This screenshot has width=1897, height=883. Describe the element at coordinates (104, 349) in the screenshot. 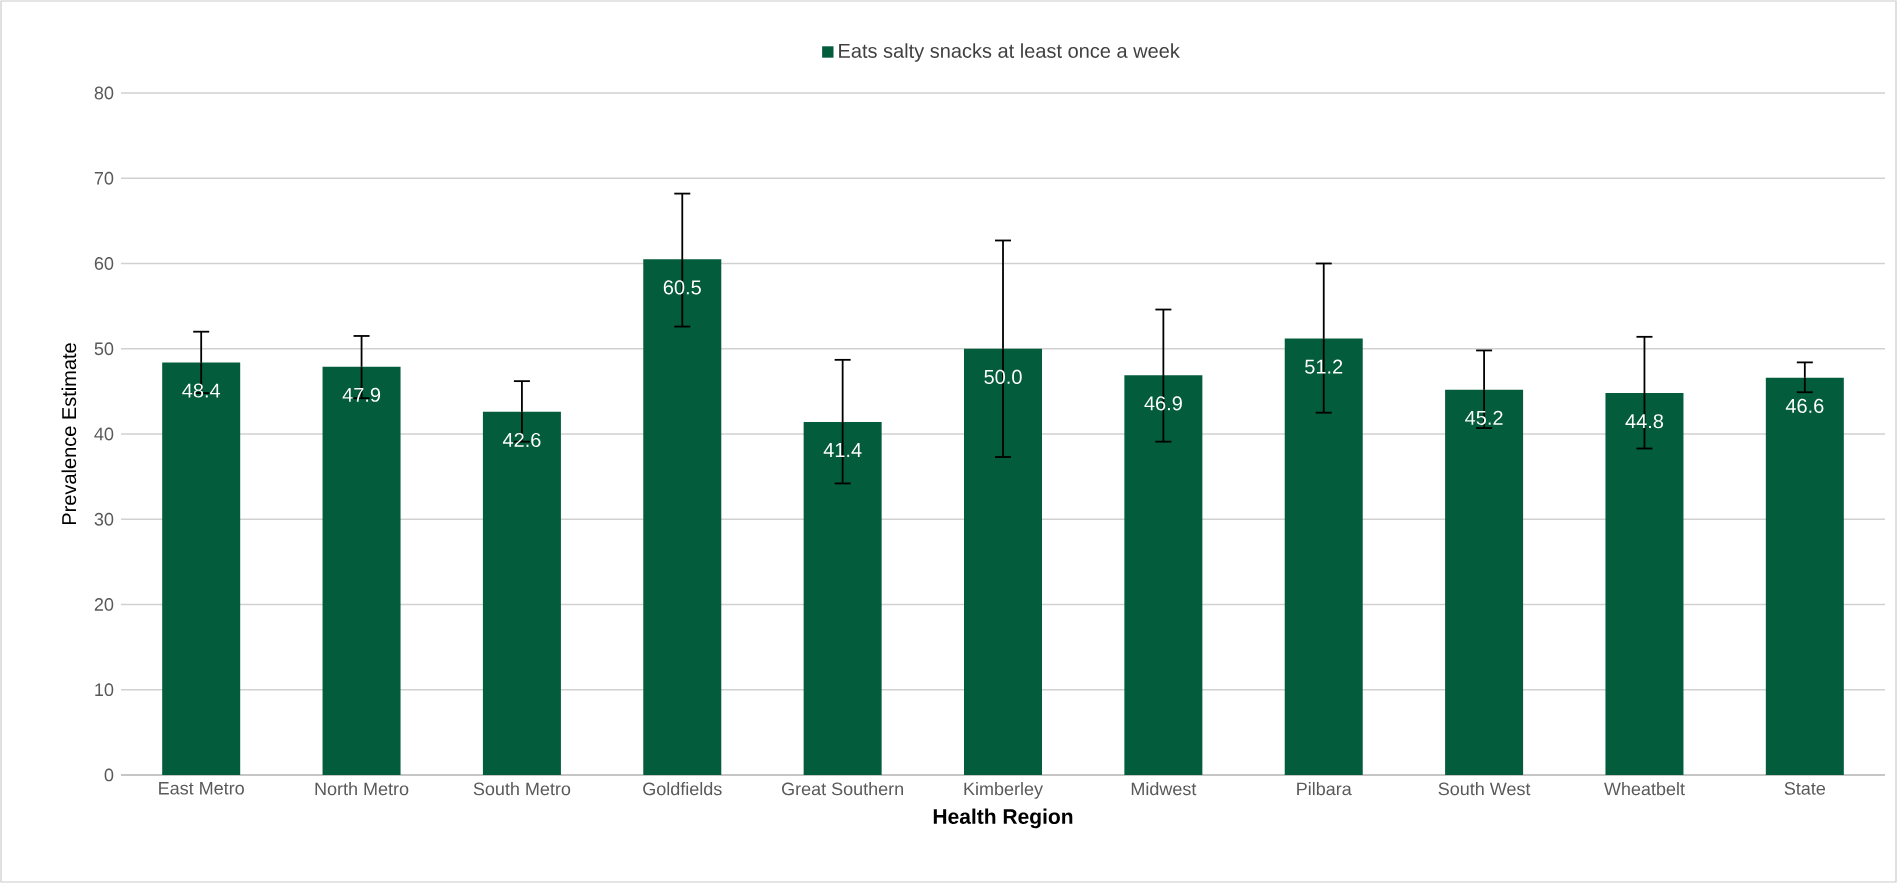

I see `y-tick-label: 50` at that location.